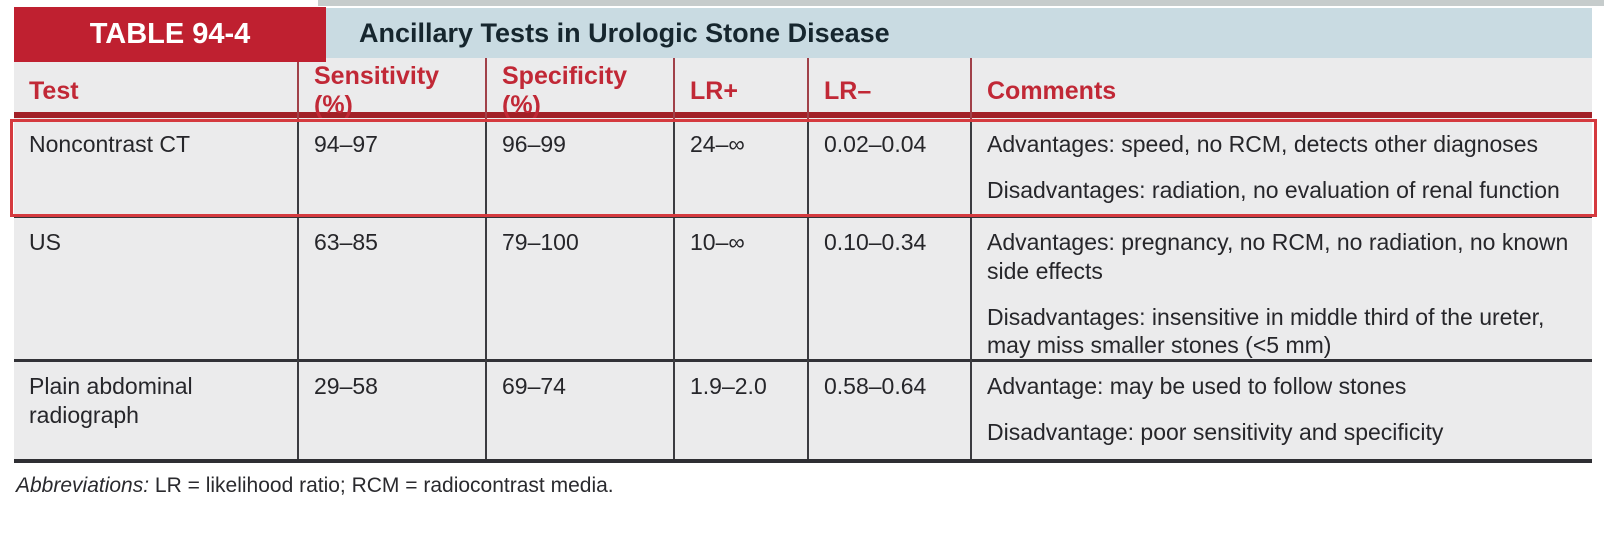 The image size is (1604, 536). What do you see at coordinates (111, 400) in the screenshot?
I see `cell-test: Plain abdominal radiograph` at bounding box center [111, 400].